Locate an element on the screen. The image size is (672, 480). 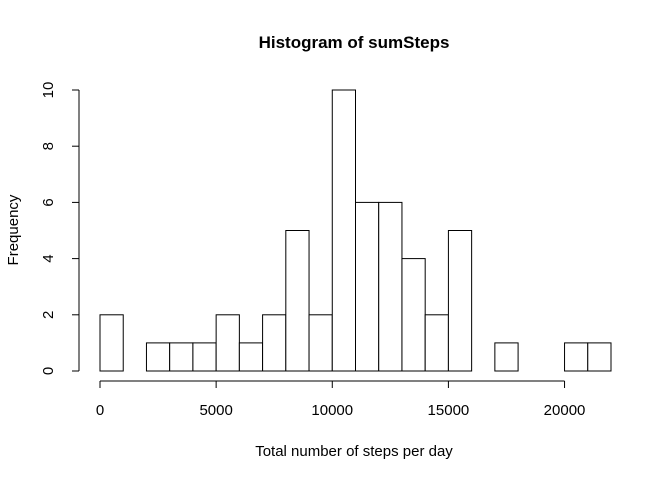
x-tick-label: 10000 is located at coordinates (332, 410).